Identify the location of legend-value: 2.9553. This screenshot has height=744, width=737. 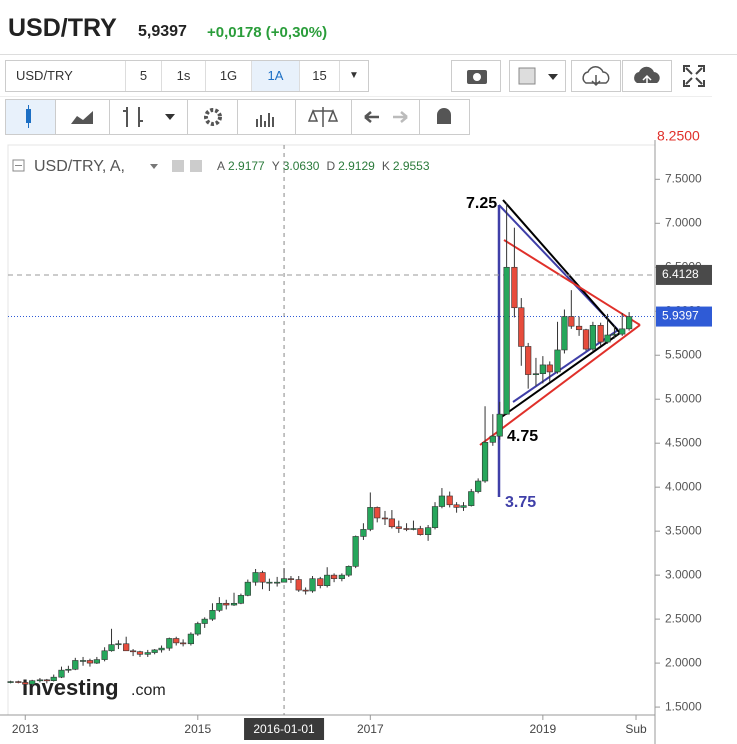
(411, 166).